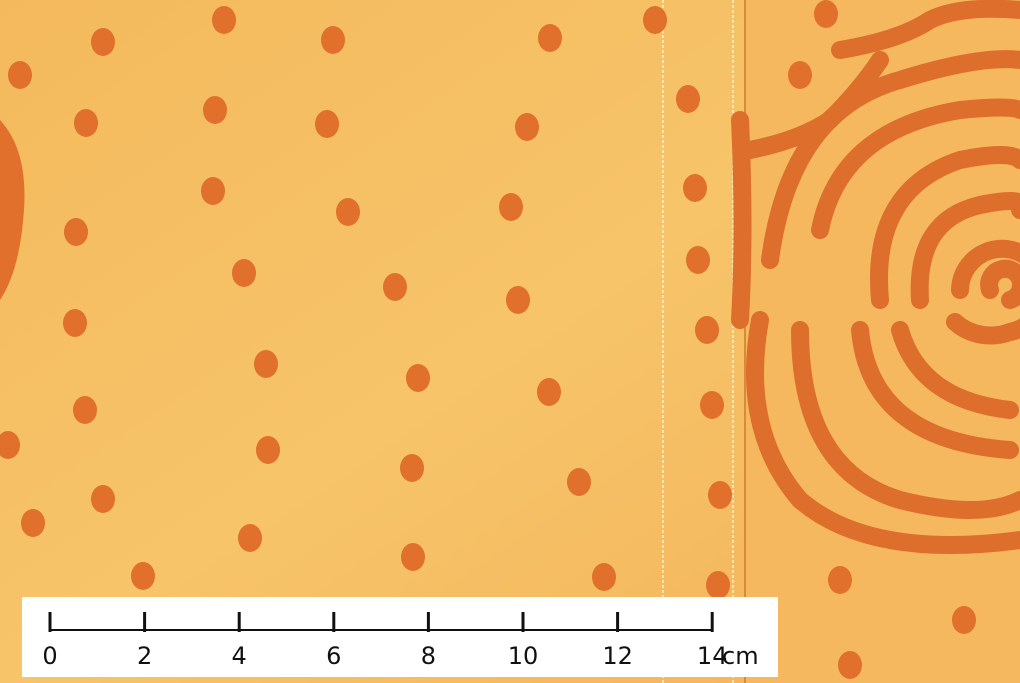  What do you see at coordinates (333, 656) in the screenshot?
I see `scale-tick-label: 6` at bounding box center [333, 656].